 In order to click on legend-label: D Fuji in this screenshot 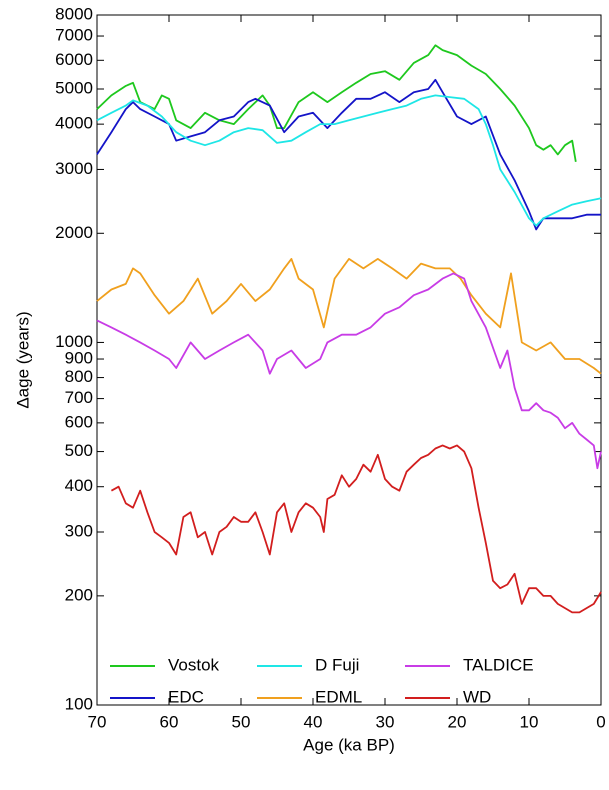, I will do `click(337, 664)`.